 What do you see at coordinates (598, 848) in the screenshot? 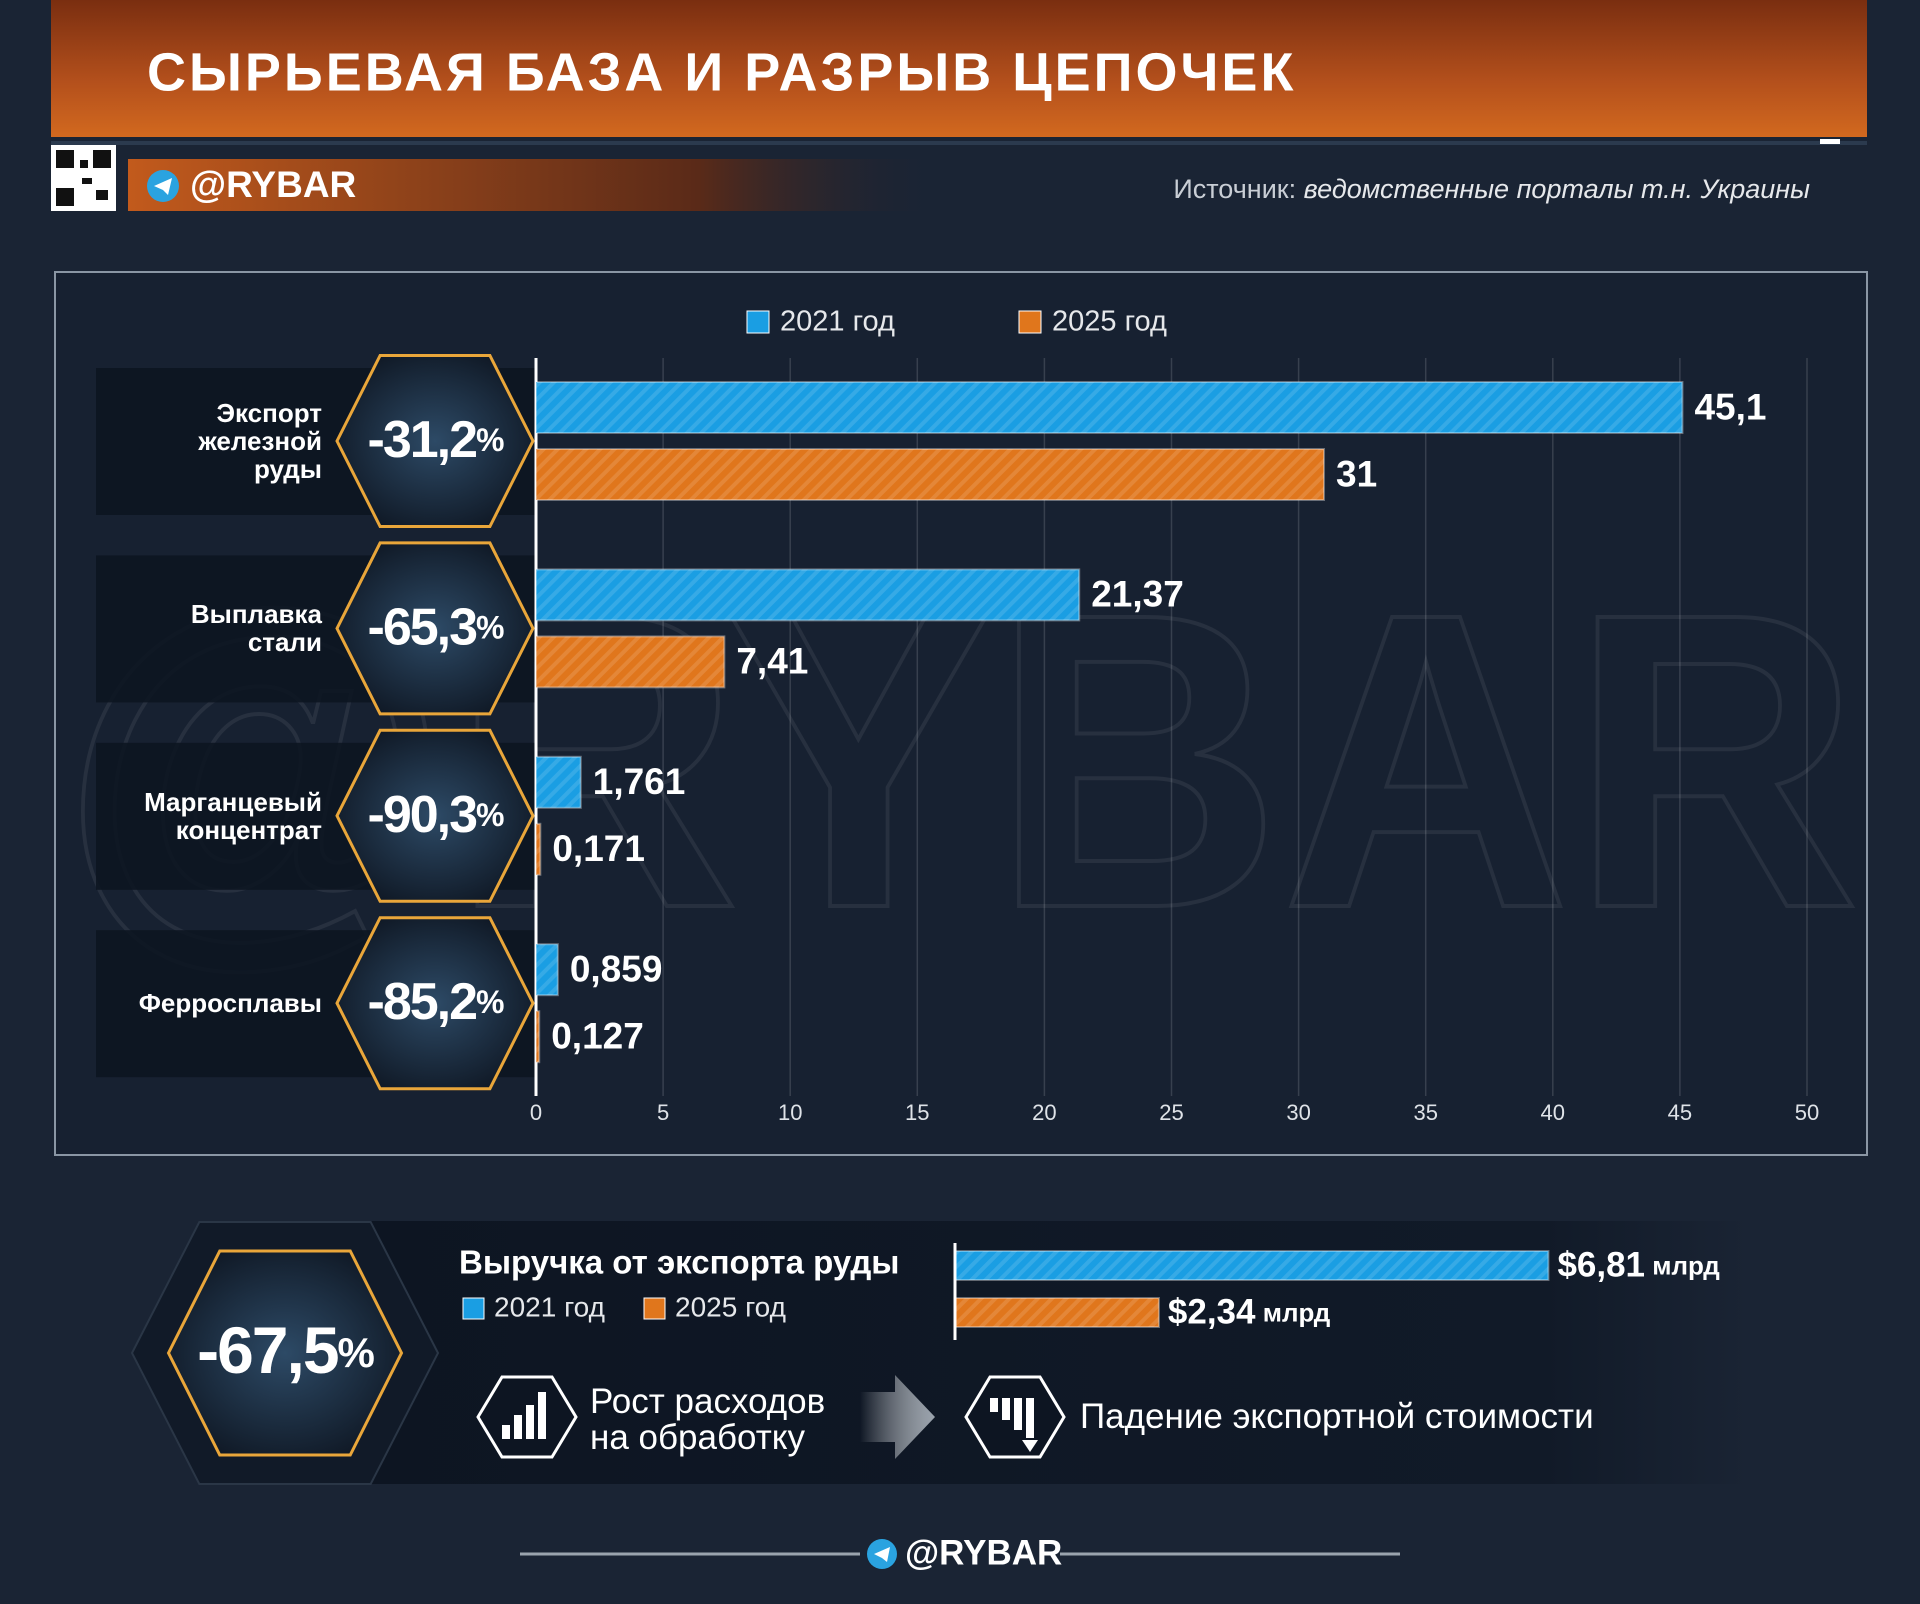
I see `value-label: 0,171` at bounding box center [598, 848].